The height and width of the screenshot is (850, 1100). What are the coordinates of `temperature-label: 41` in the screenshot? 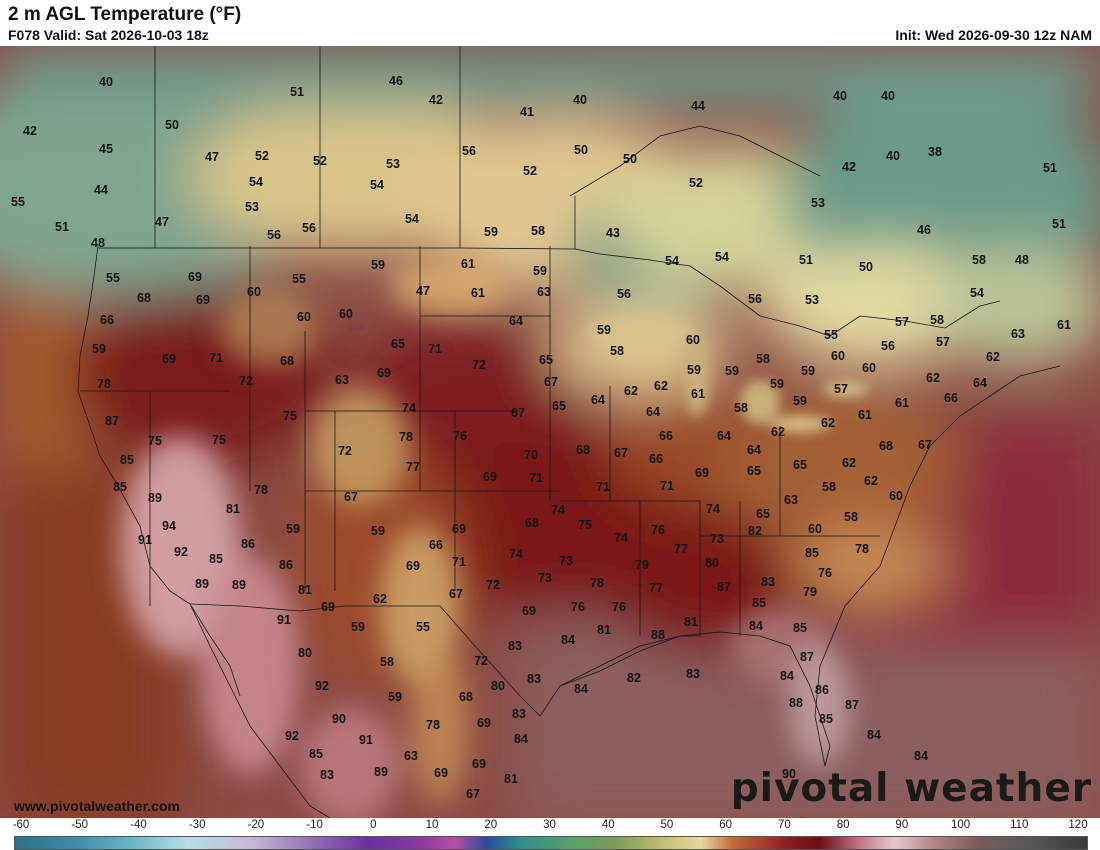 It's located at (527, 112).